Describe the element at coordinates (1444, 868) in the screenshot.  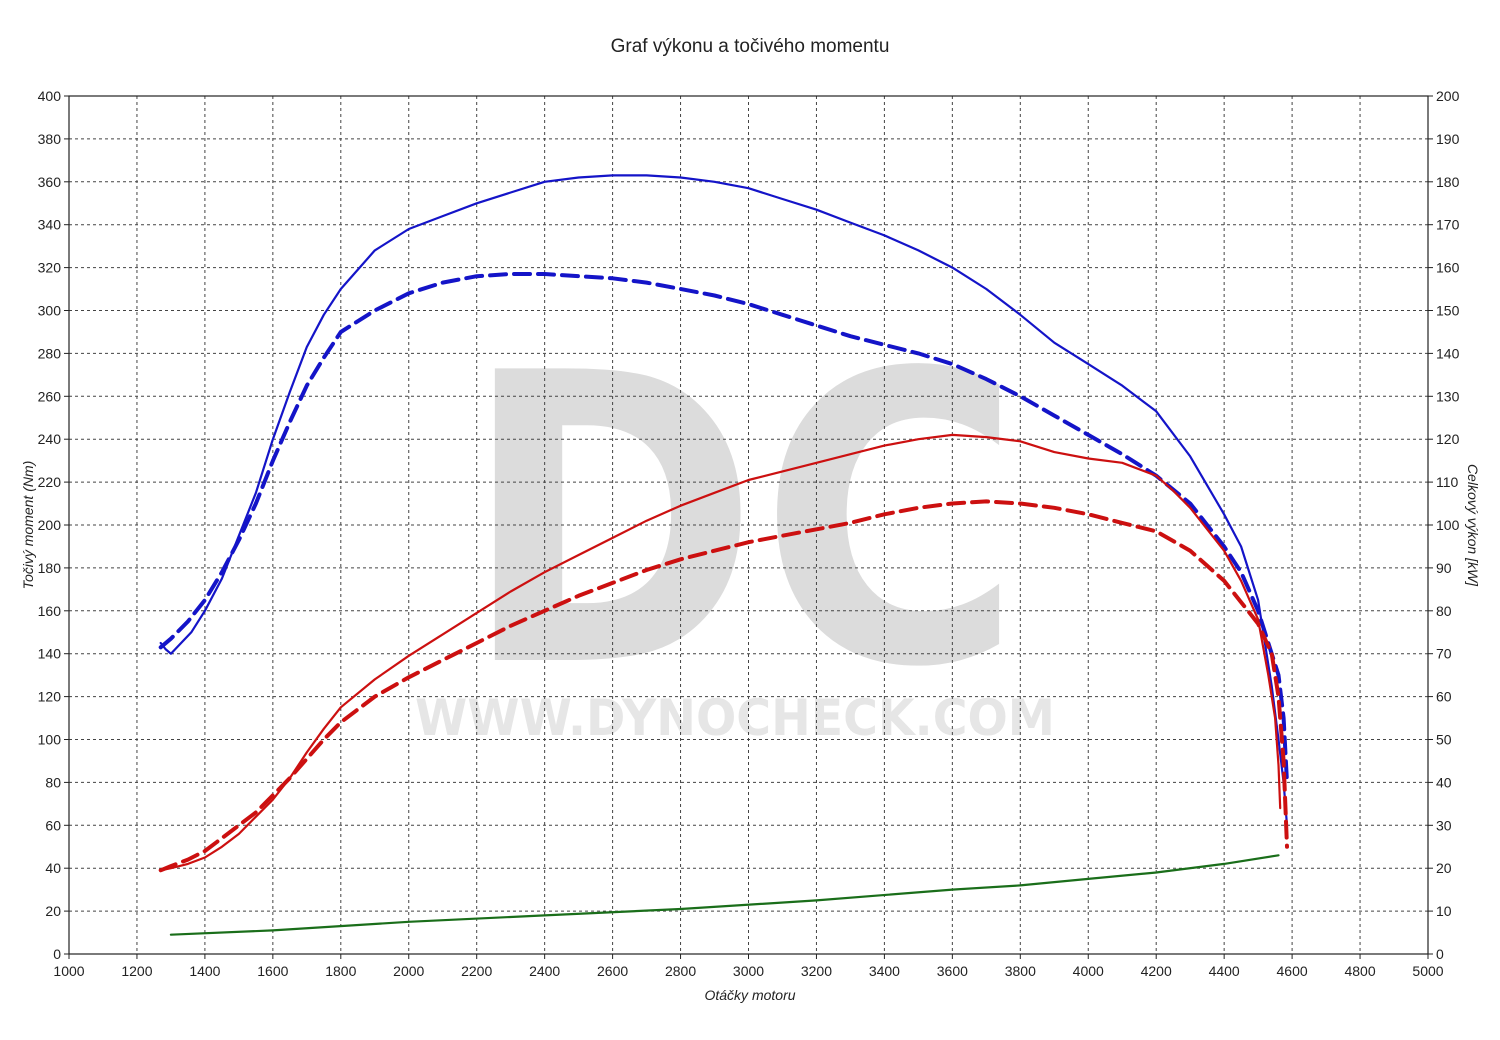
I see `y-right-tick-label: 20` at that location.